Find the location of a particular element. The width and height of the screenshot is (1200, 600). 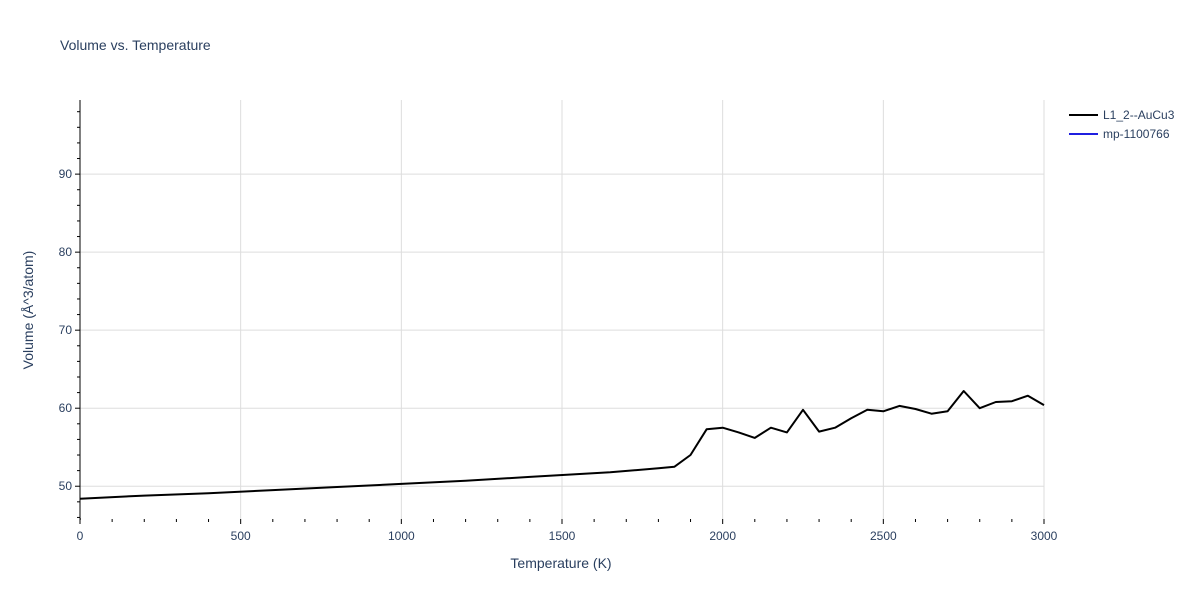

series-layer is located at coordinates (562, 445).